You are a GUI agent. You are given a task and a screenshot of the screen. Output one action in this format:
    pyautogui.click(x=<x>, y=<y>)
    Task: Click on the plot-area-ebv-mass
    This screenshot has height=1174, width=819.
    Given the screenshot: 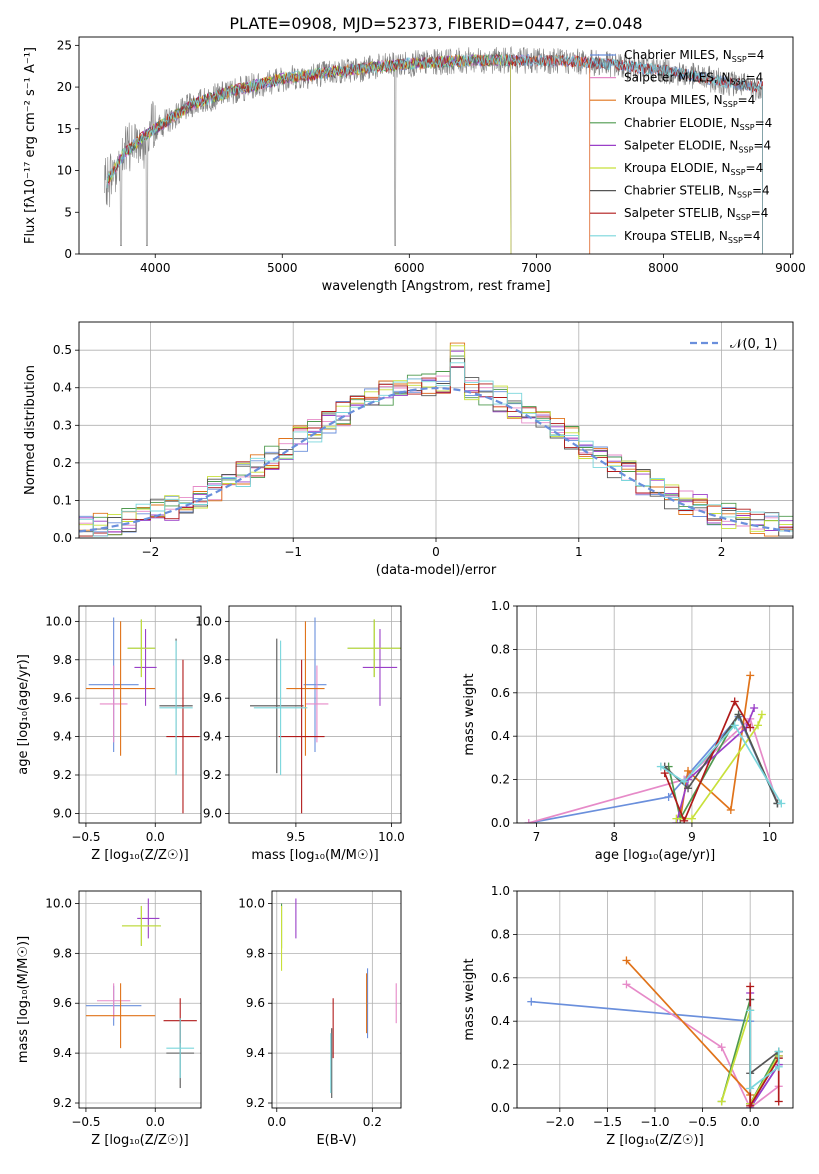 What is the action you would take?
    pyautogui.click(x=336, y=999)
    